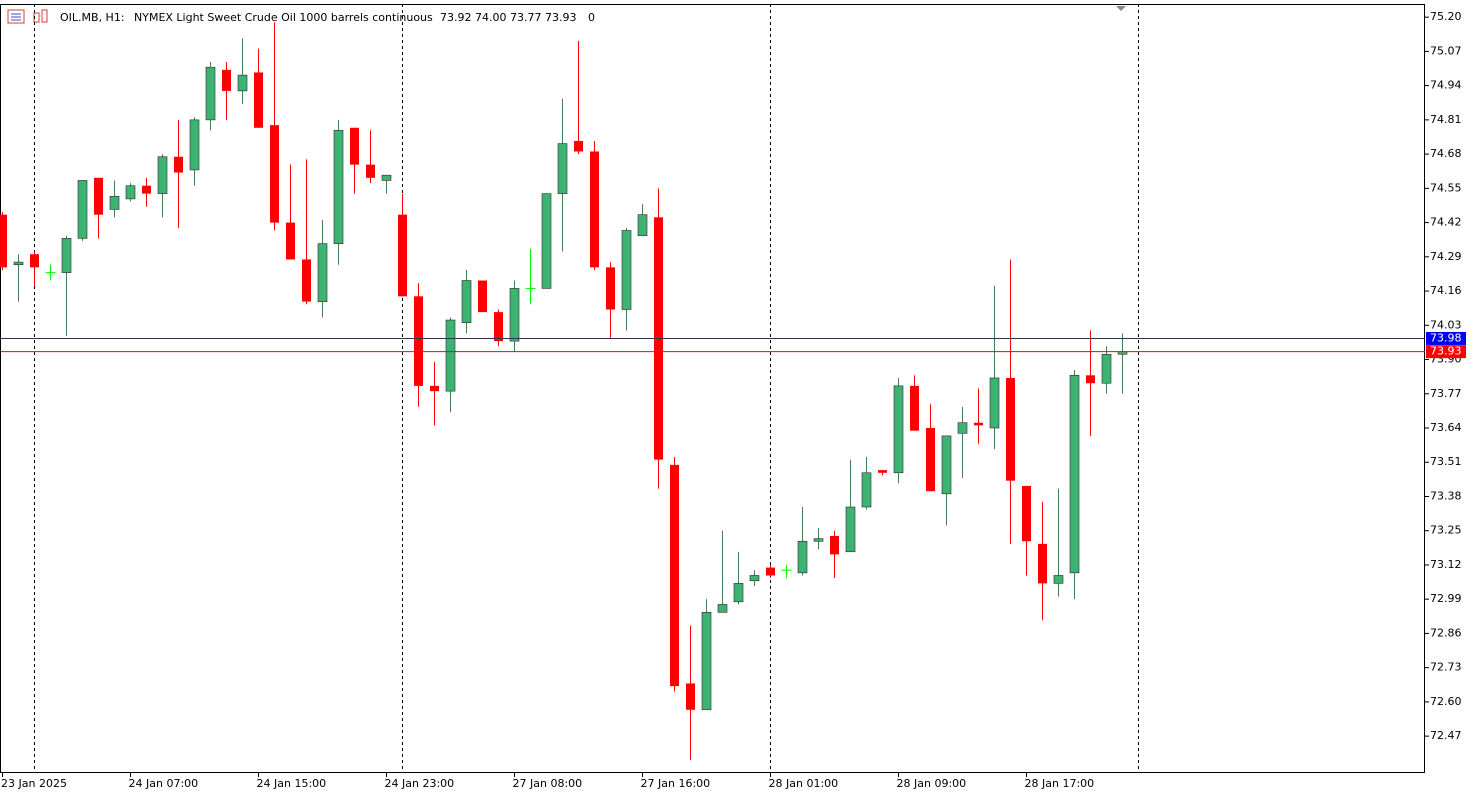 This screenshot has width=1483, height=799. I want to click on chart-icon, so click(44, 16).